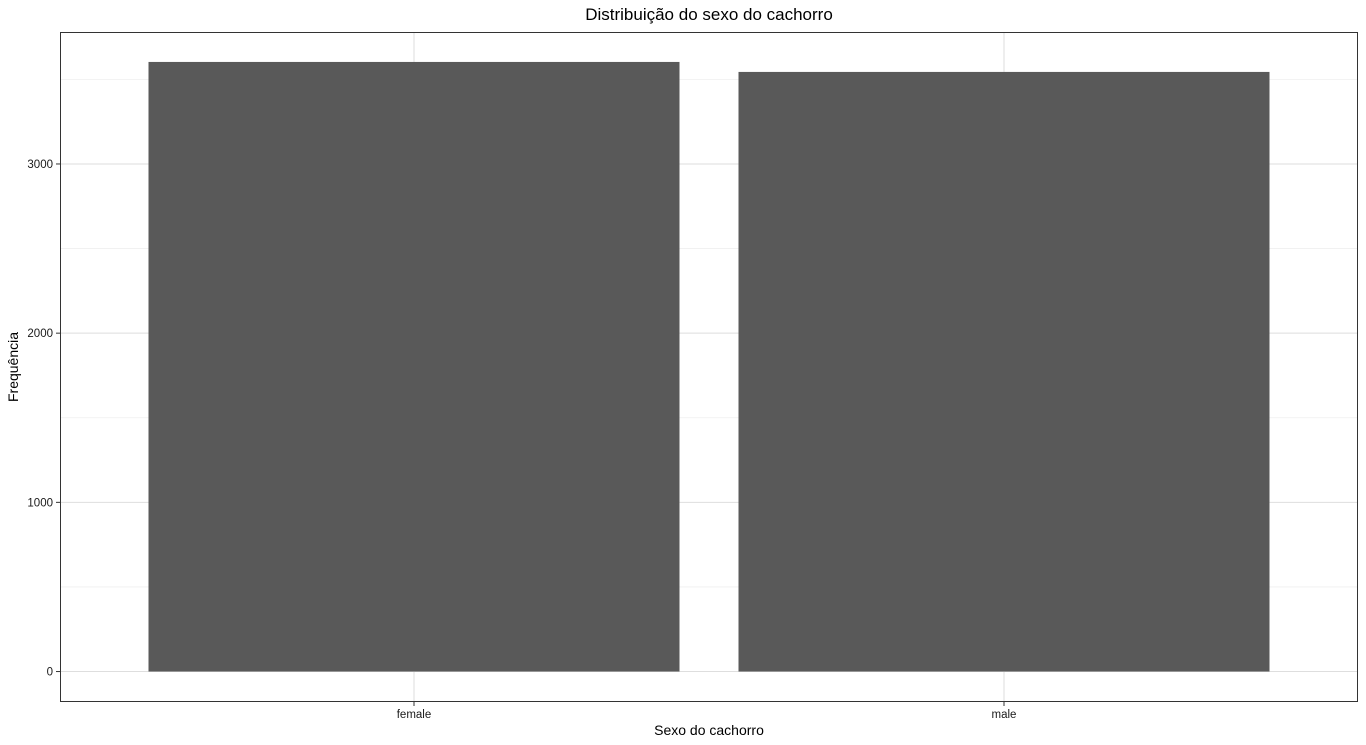 The image size is (1366, 745). I want to click on x-axis-title: Sexo do cachorro, so click(709, 730).